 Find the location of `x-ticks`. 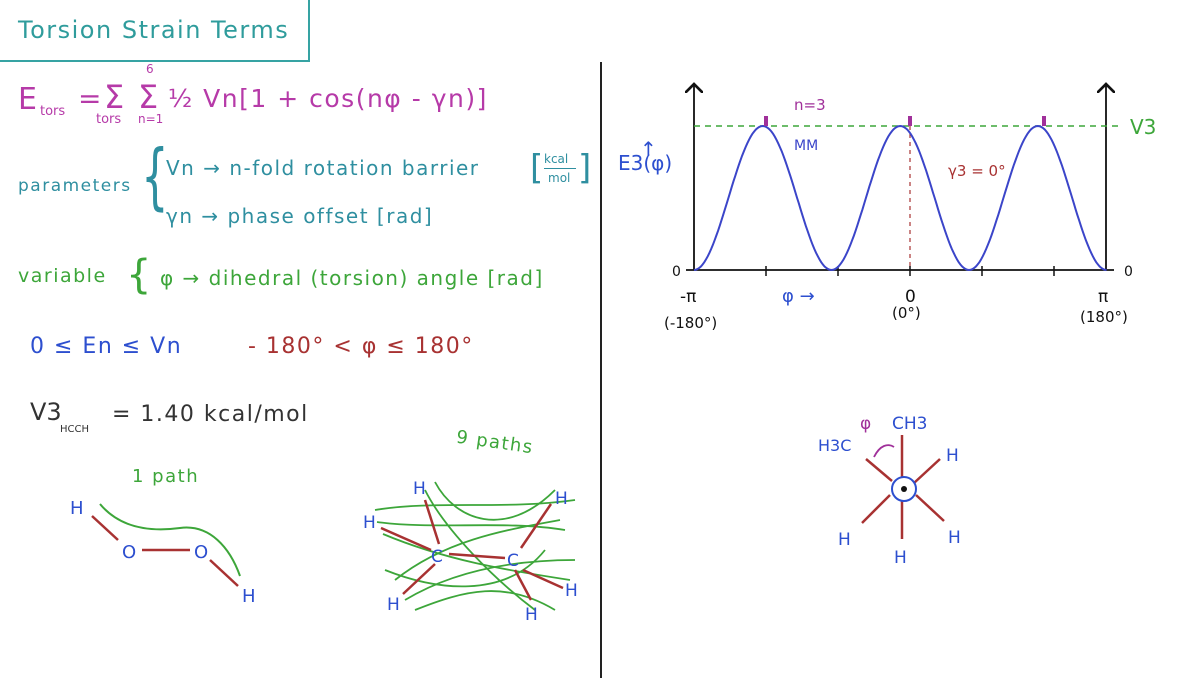

x-ticks is located at coordinates (910, 271).